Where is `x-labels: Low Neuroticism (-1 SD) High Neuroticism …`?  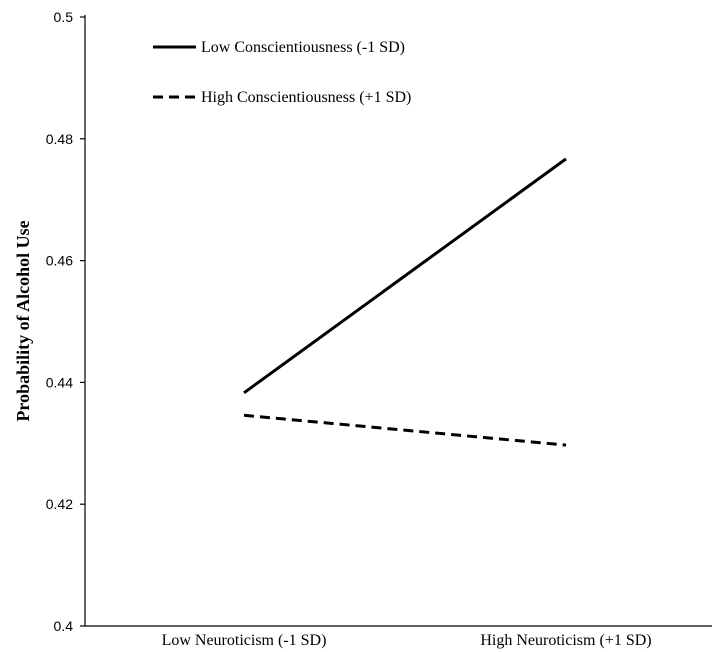 x-labels: Low Neuroticism (-1 SD) High Neuroticism … is located at coordinates (407, 640).